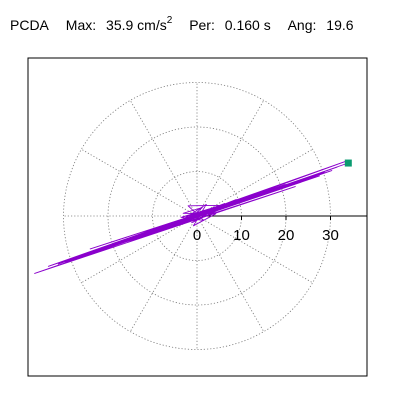 This screenshot has width=400, height=400. I want to click on angle-value: 19.6, so click(340, 25).